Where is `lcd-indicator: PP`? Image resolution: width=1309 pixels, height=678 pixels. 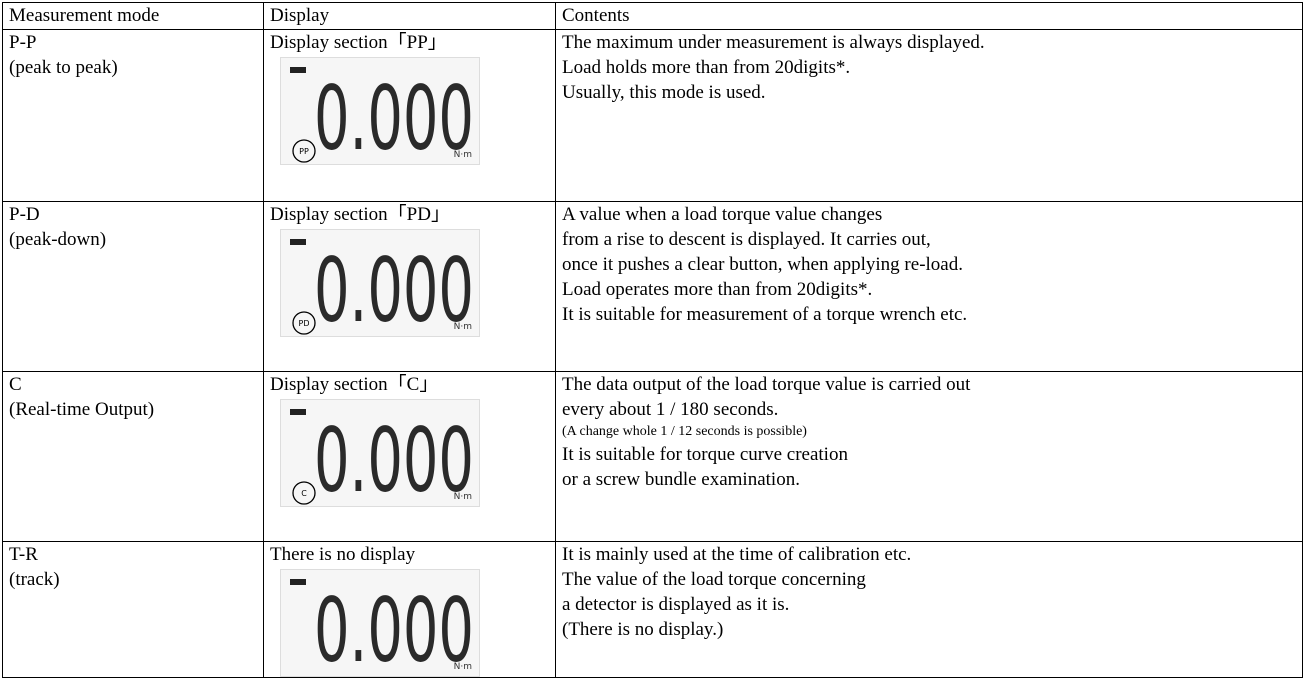
lcd-indicator: PP is located at coordinates (304, 151).